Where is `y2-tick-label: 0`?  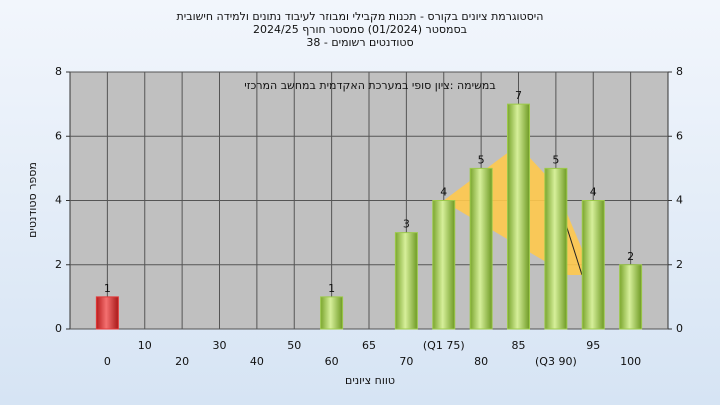 y2-tick-label: 0 is located at coordinates (679, 328).